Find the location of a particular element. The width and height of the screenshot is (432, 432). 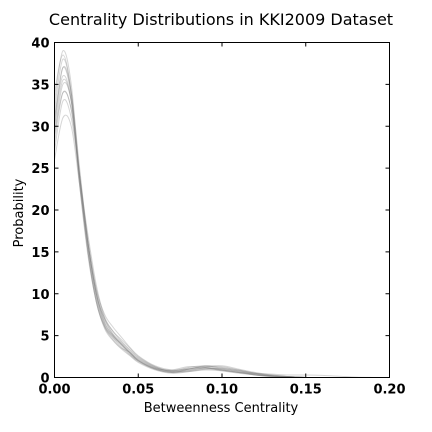

x-axis-label: Betweenness Centrality is located at coordinates (221, 408).